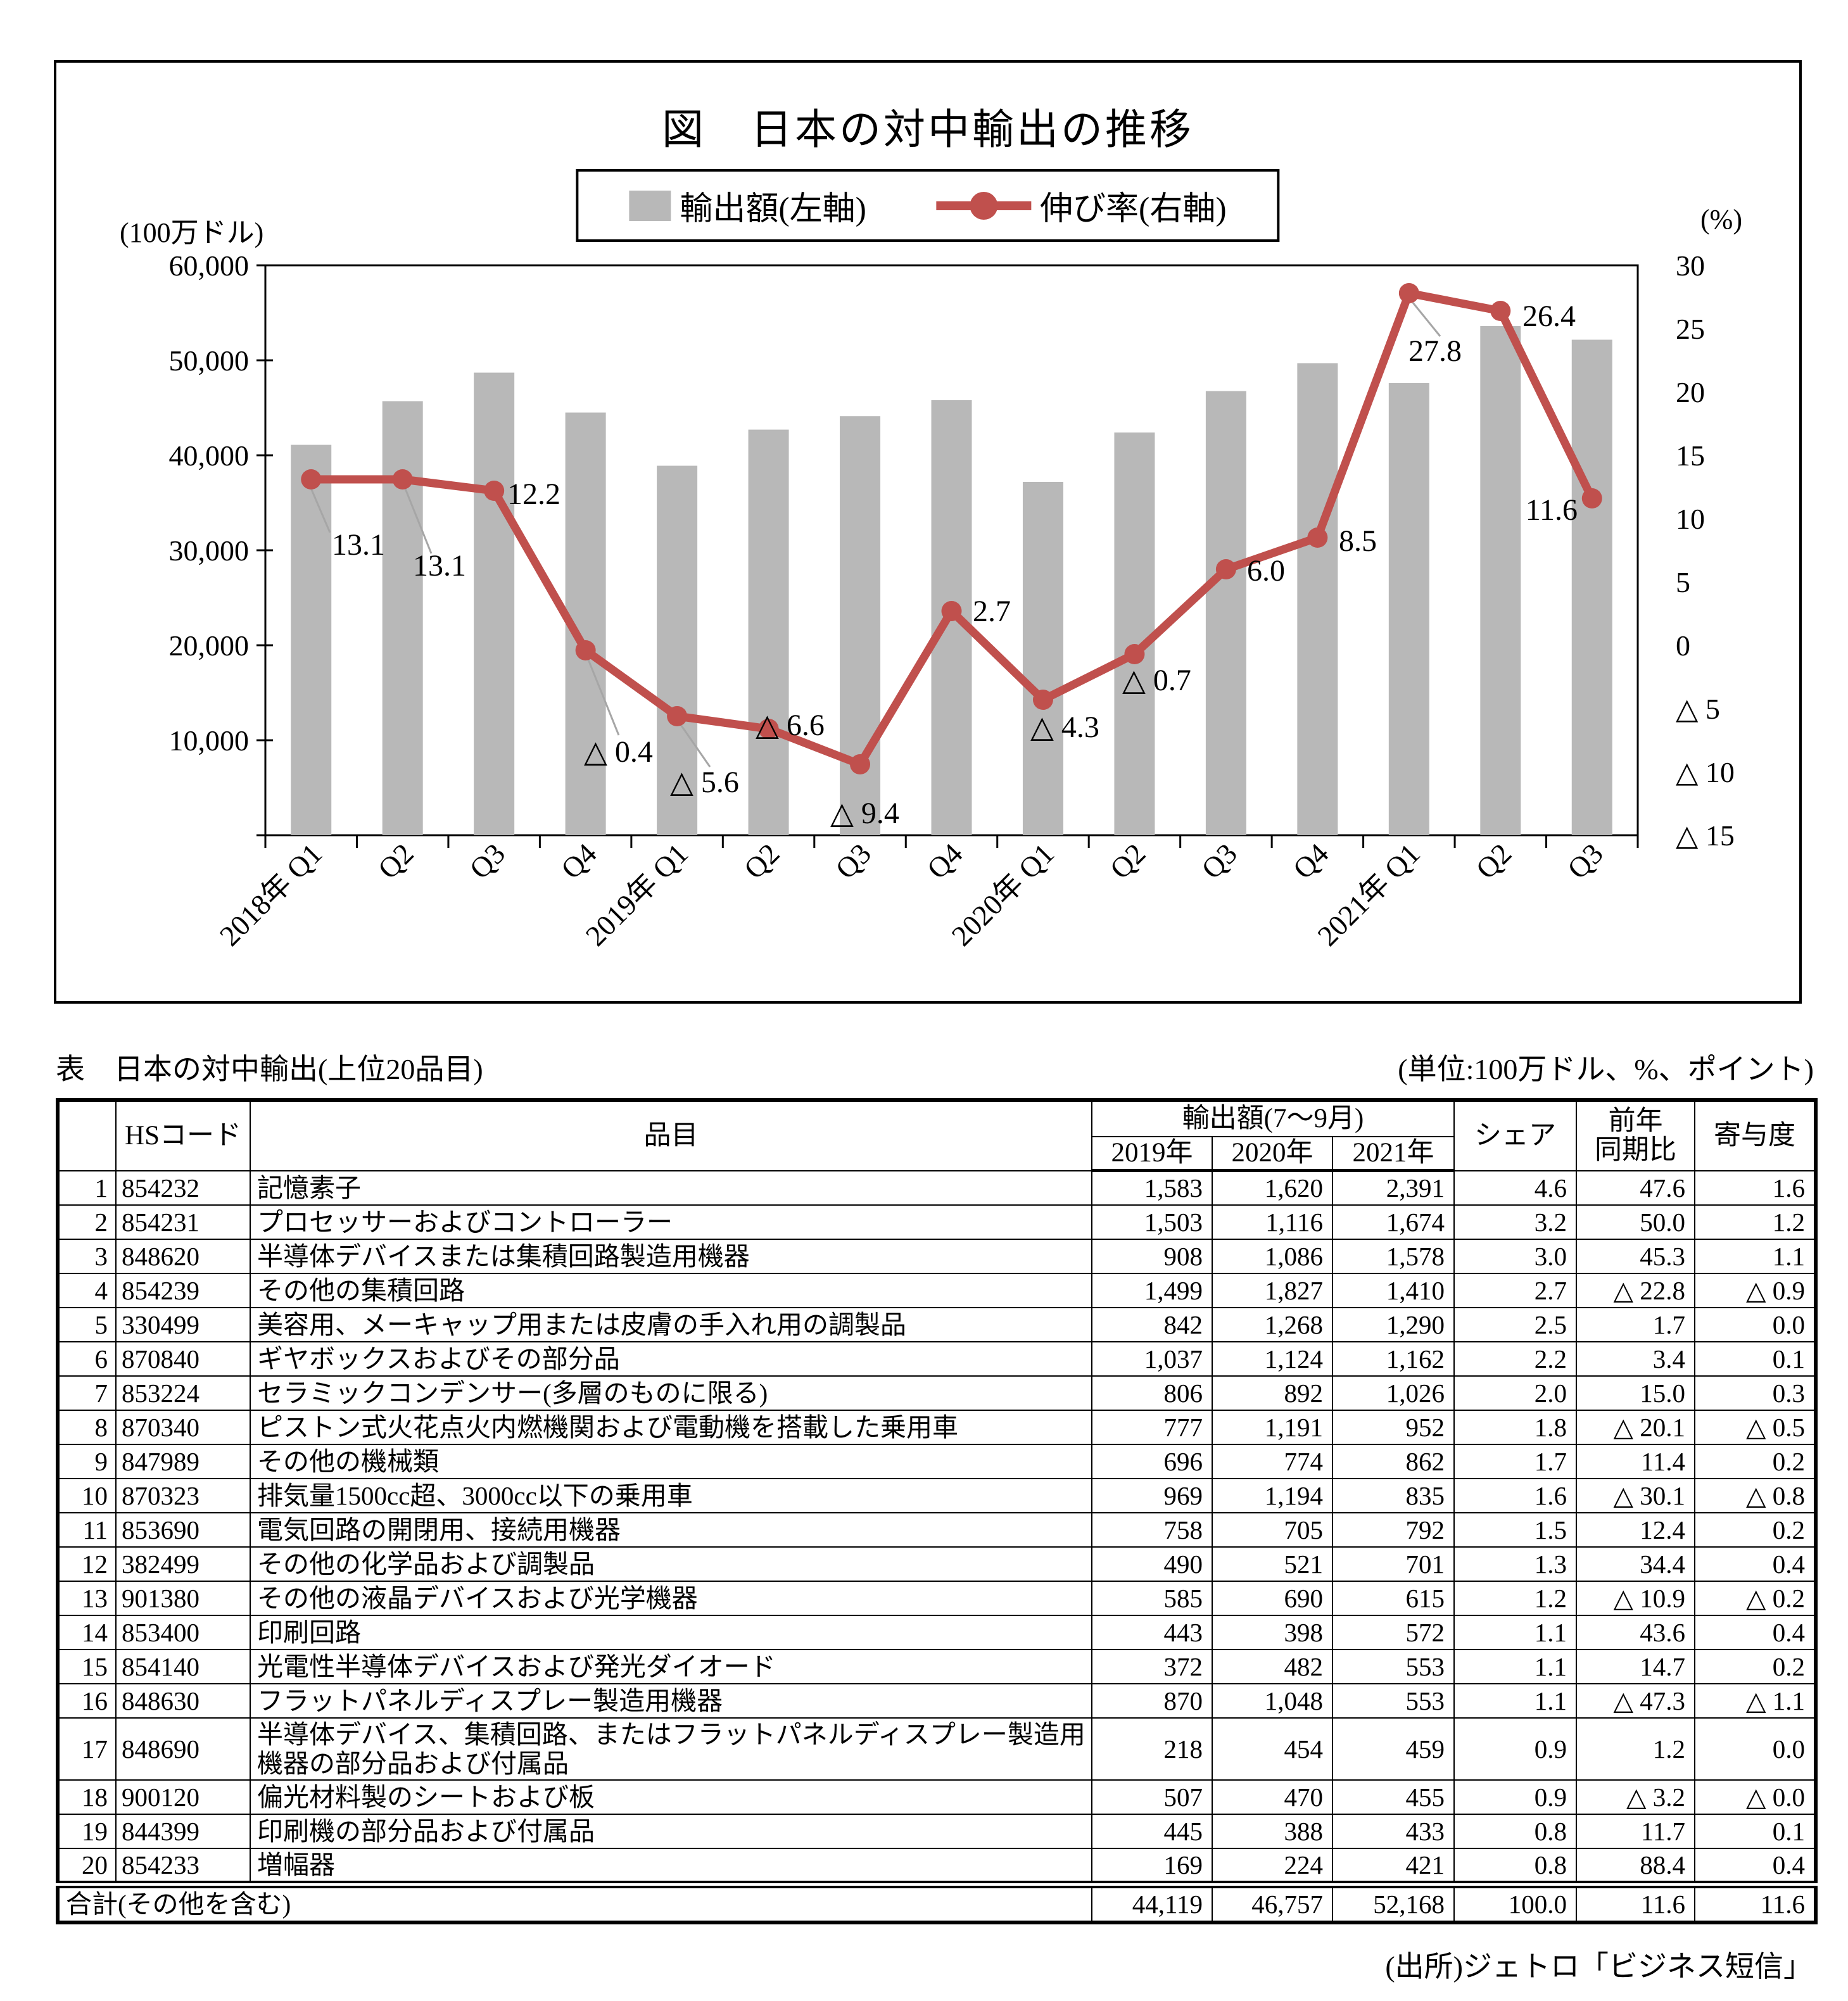 The height and width of the screenshot is (2001, 1848). I want to click on cell-yoy: 12.4, so click(1636, 1530).